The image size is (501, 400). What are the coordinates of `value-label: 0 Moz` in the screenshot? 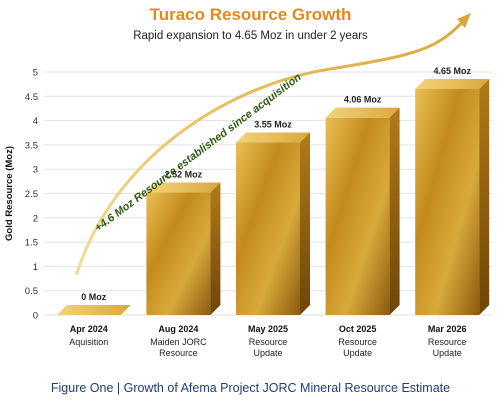 It's located at (94, 297).